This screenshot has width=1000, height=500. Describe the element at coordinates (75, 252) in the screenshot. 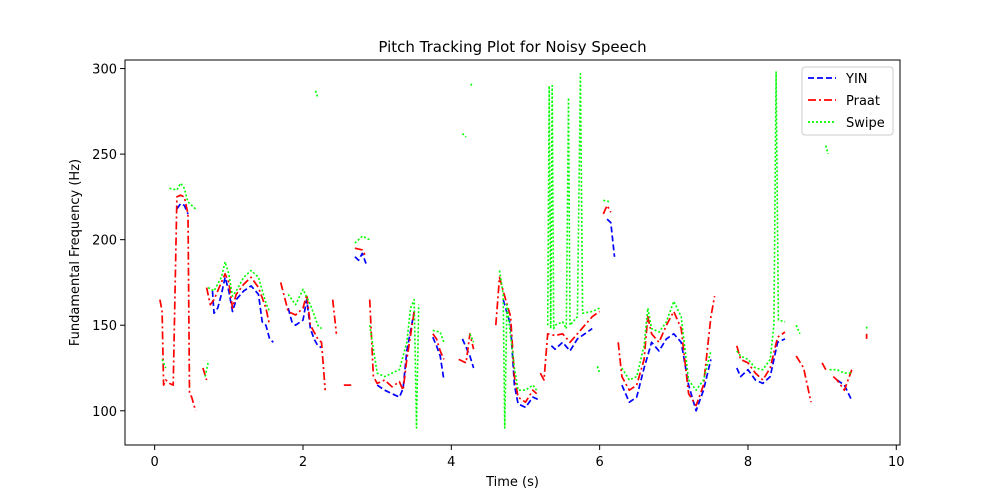

I see `y-axis-label: Fundamental Frequency (Hz)` at that location.